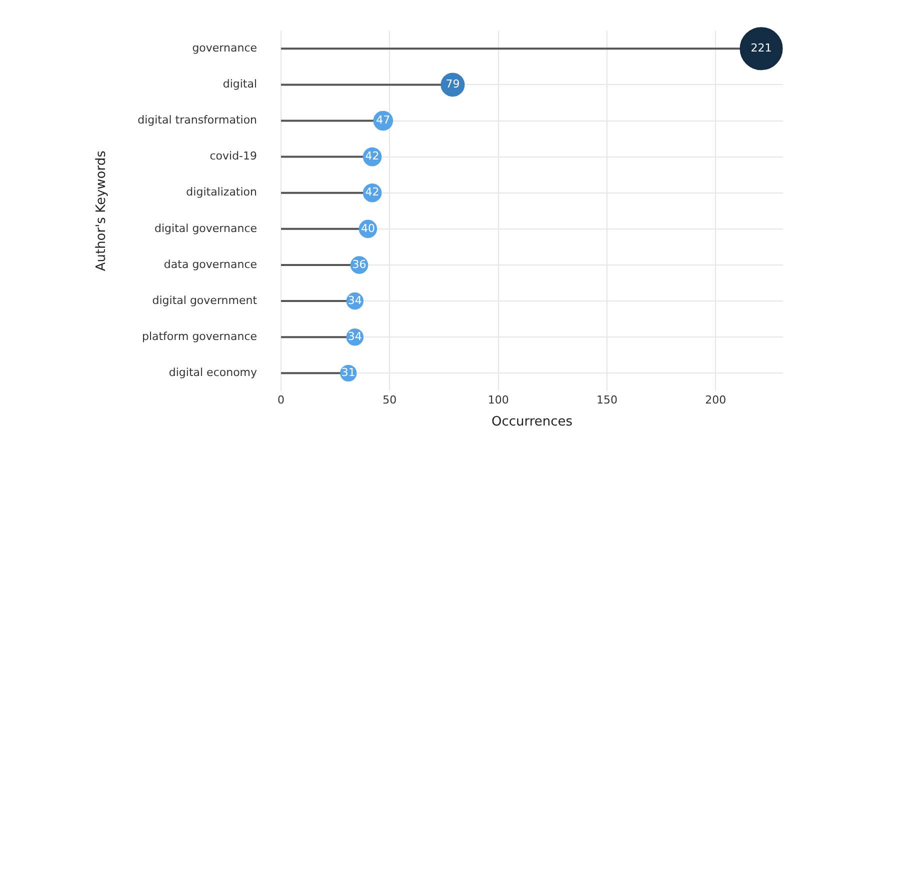  What do you see at coordinates (607, 400) in the screenshot?
I see `x-tick-label: 150` at bounding box center [607, 400].